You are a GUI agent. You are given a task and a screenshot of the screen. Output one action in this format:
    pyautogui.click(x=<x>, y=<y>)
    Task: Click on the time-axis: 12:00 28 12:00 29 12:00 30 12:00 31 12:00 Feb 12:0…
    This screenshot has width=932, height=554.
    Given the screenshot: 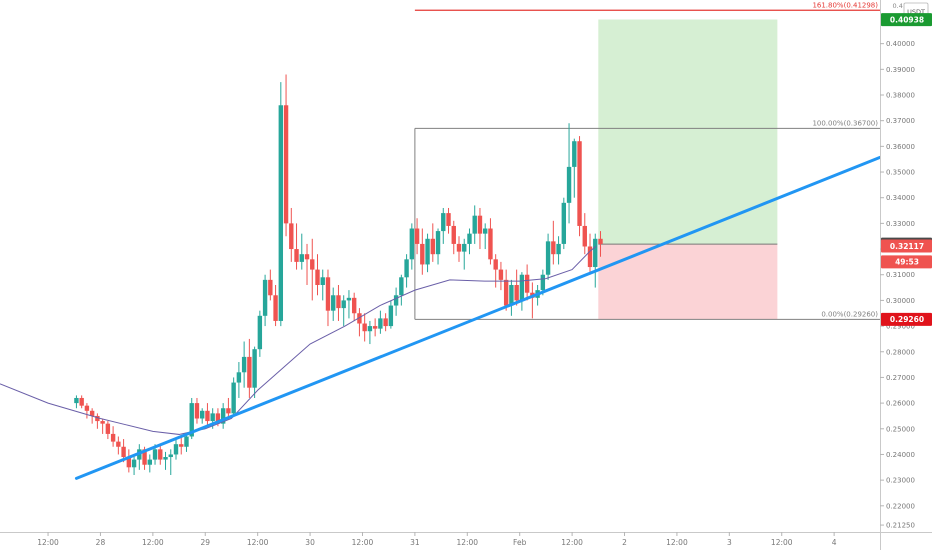 What is the action you would take?
    pyautogui.click(x=466, y=541)
    